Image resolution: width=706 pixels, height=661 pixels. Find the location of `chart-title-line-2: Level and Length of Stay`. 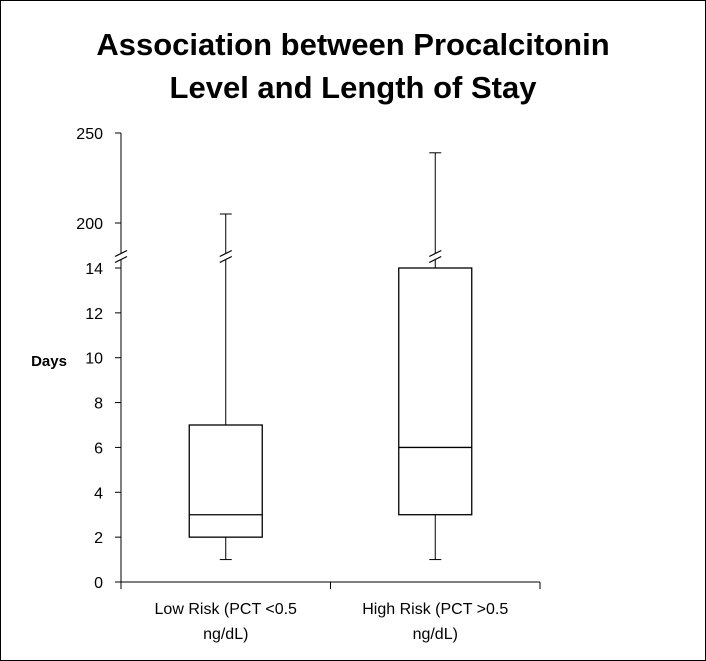

chart-title-line-2: Level and Length of Stay is located at coordinates (353, 87).